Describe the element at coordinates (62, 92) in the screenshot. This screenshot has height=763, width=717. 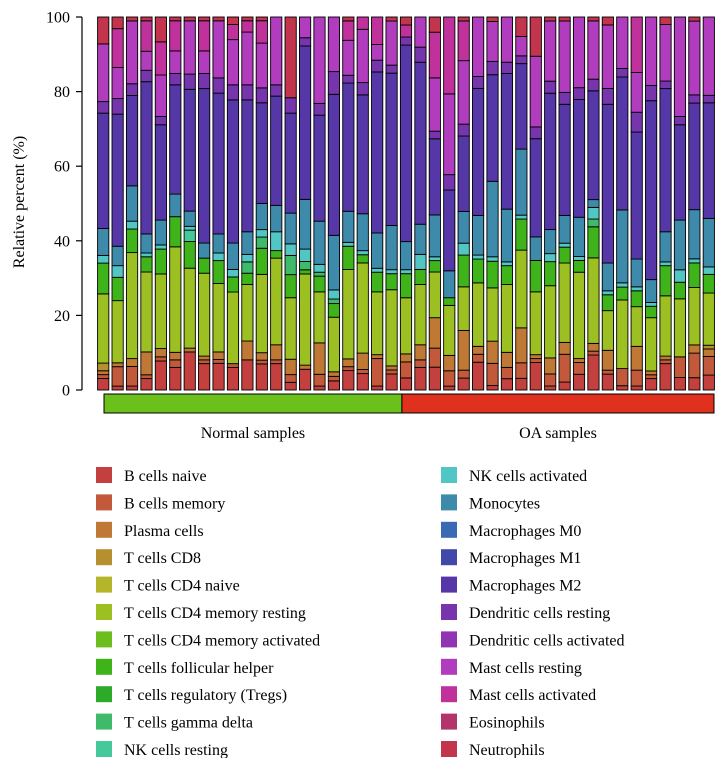
I see `y-tick-label: 80` at that location.